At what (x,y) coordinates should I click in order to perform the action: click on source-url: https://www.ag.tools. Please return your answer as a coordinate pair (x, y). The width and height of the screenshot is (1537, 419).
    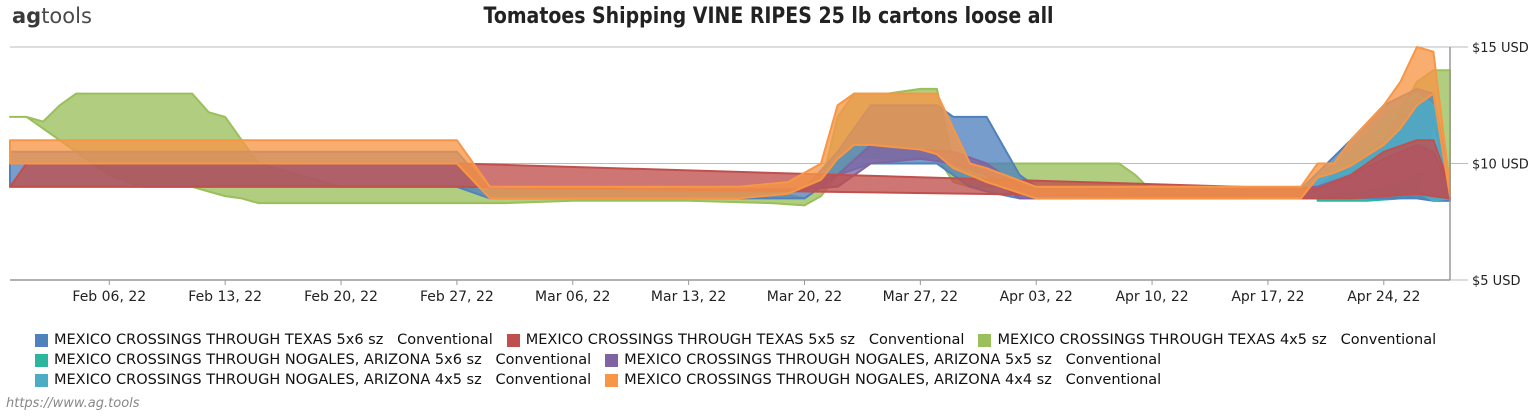
    Looking at the image, I should click on (73, 403).